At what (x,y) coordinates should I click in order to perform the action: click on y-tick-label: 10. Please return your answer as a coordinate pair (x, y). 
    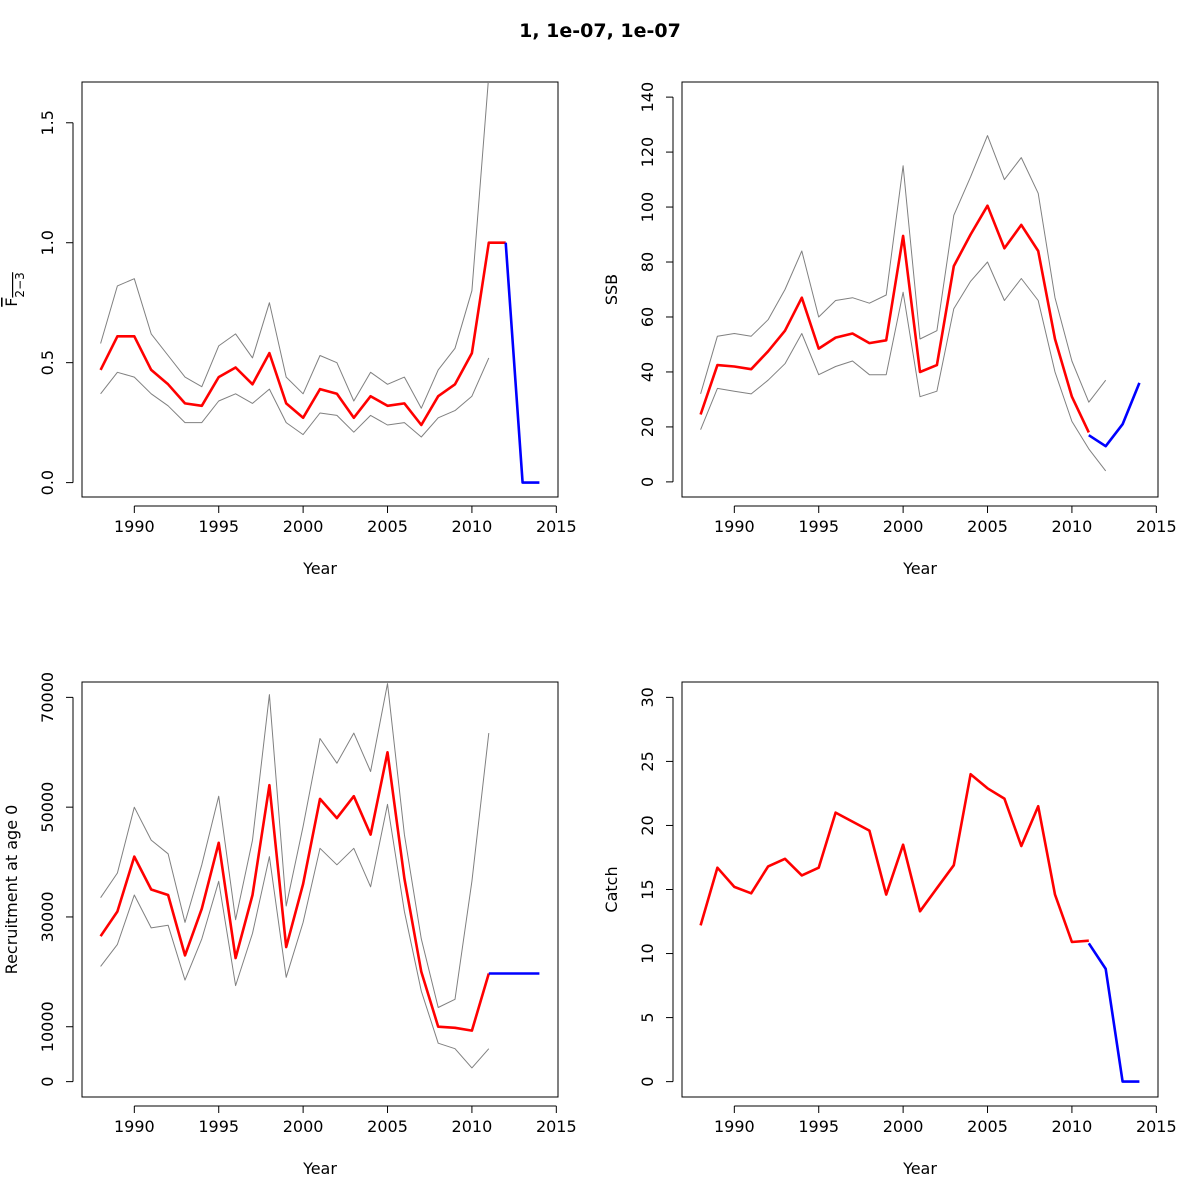
    Looking at the image, I should click on (647, 953).